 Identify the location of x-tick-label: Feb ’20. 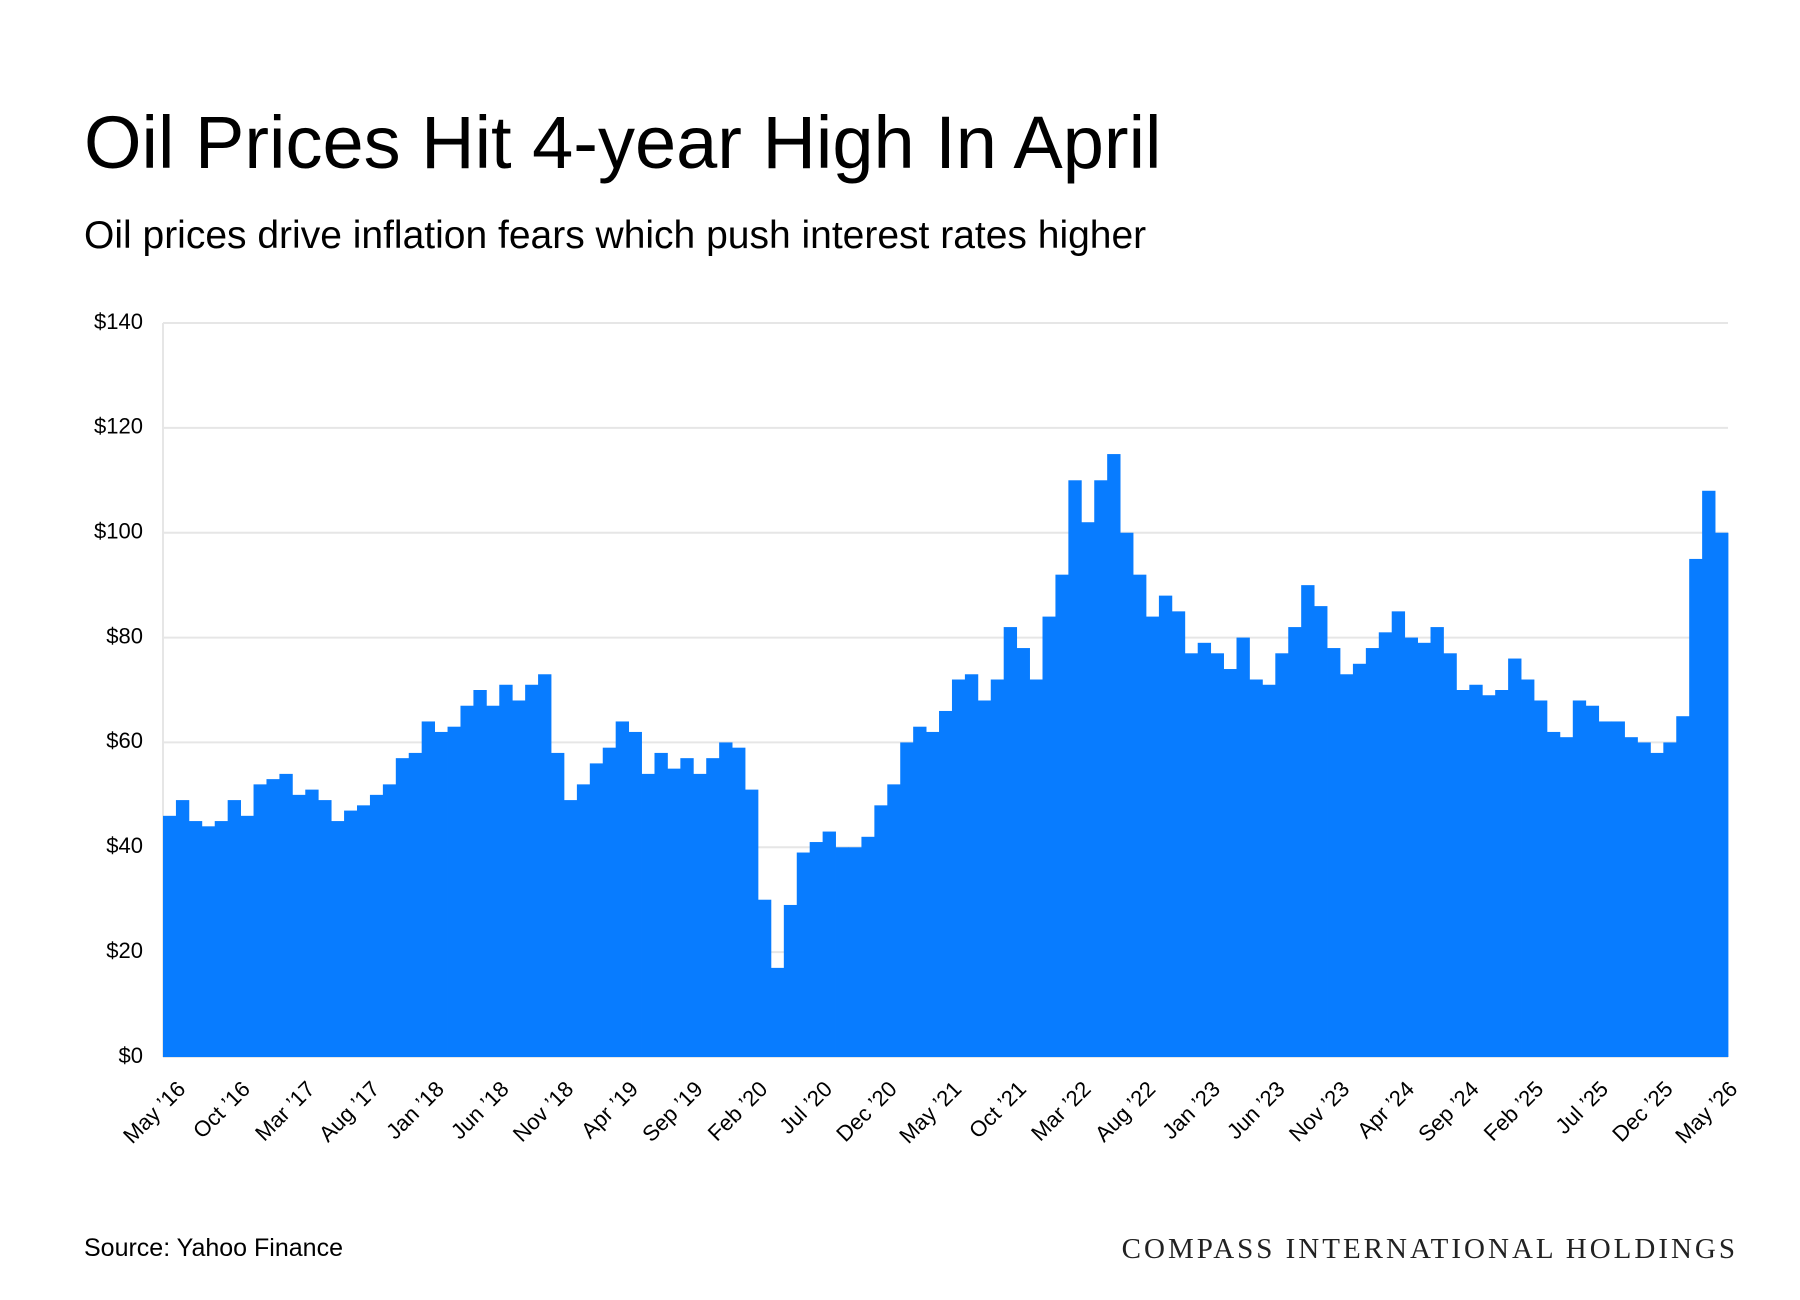
(738, 1111).